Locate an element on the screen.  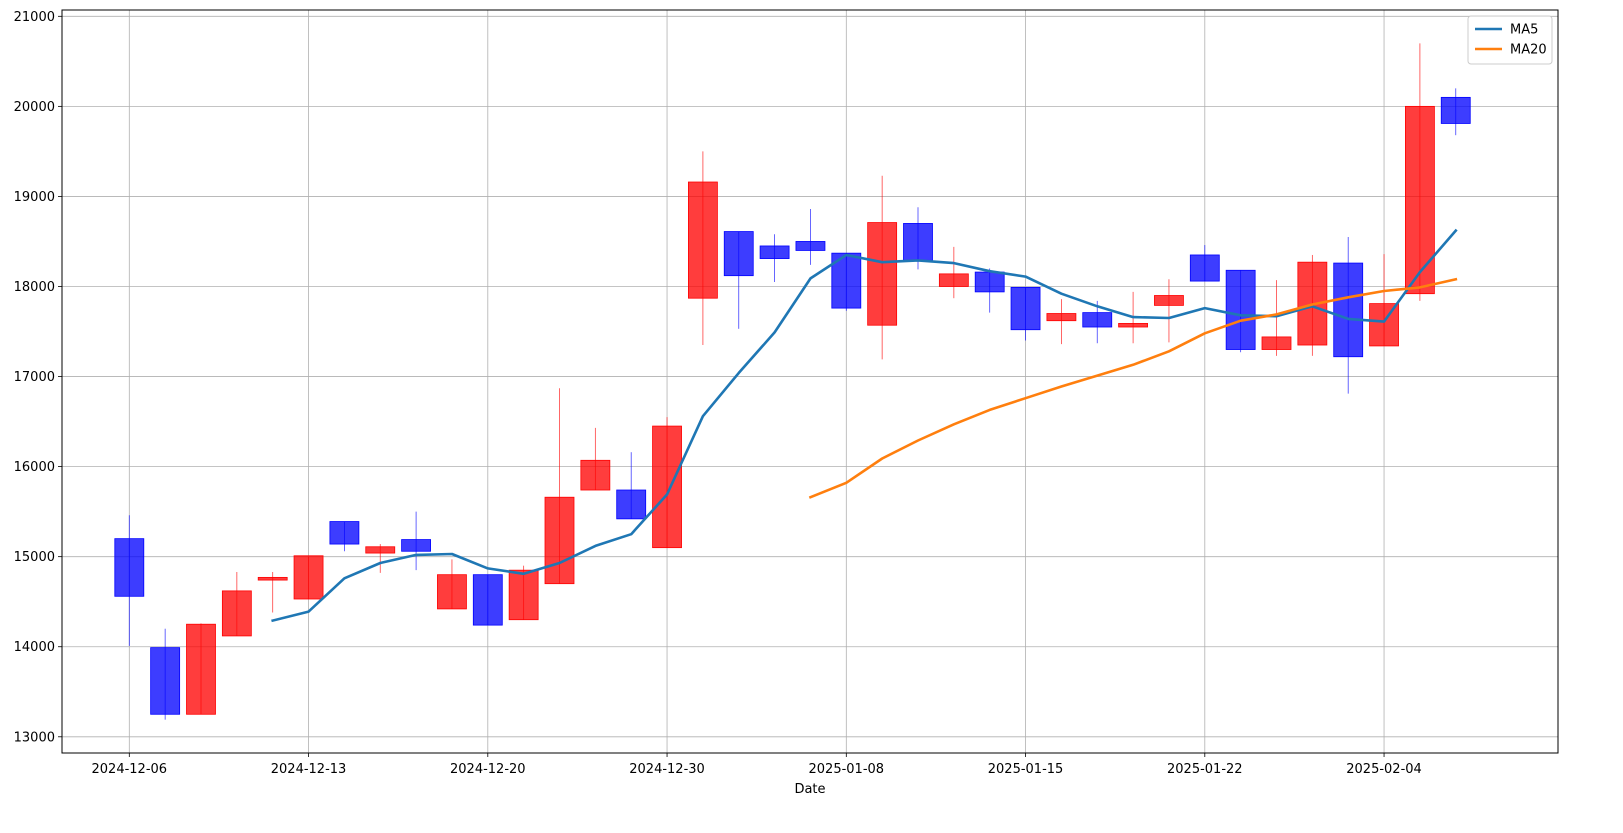
x-tick-label: 2024-12-06 is located at coordinates (130, 769).